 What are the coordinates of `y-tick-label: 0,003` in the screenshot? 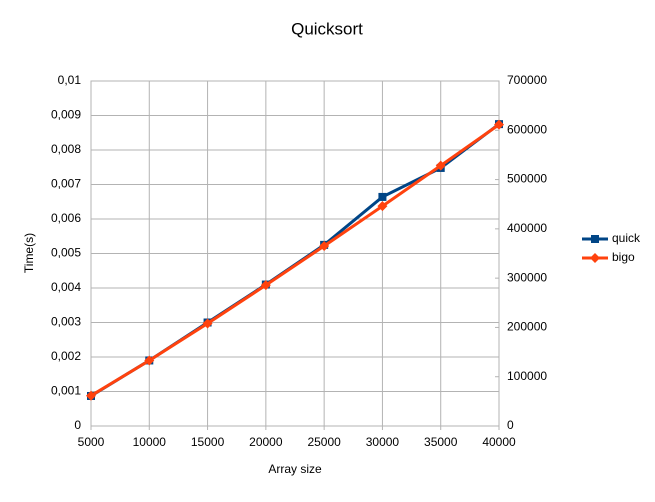 It's located at (66, 322).